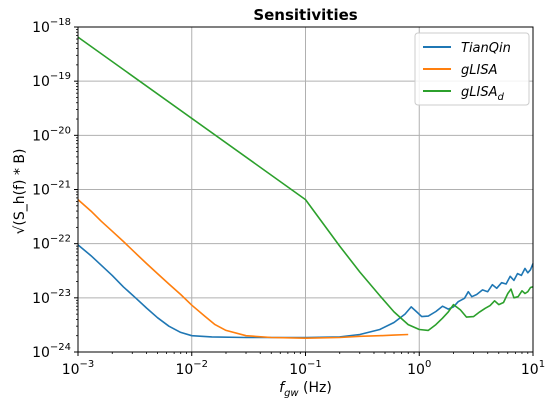 This screenshot has height=404, width=550. Describe the element at coordinates (60, 293) in the screenshot. I see `y-tick-exponent: −23` at that location.